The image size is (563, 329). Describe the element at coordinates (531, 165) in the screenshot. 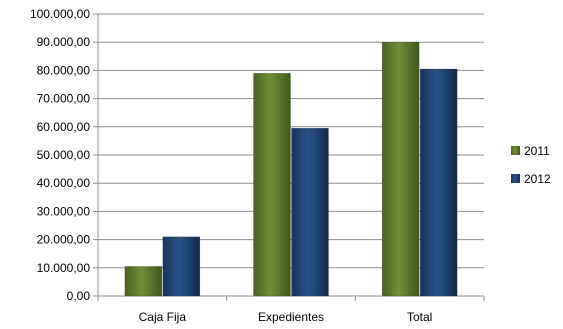

I see `legend: 2011 2012` at that location.